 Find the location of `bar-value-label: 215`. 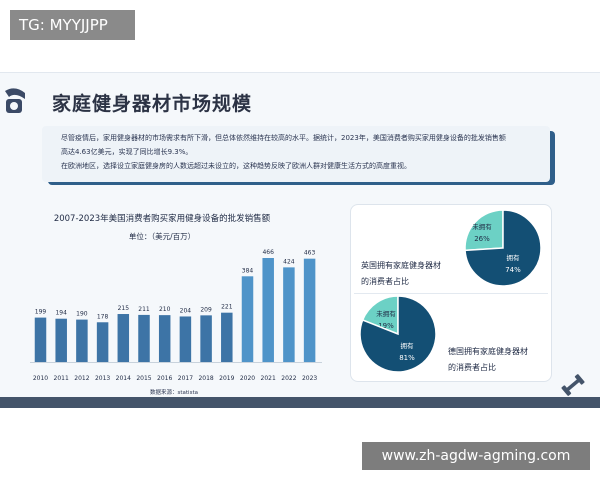

bar-value-label: 215 is located at coordinates (124, 308).